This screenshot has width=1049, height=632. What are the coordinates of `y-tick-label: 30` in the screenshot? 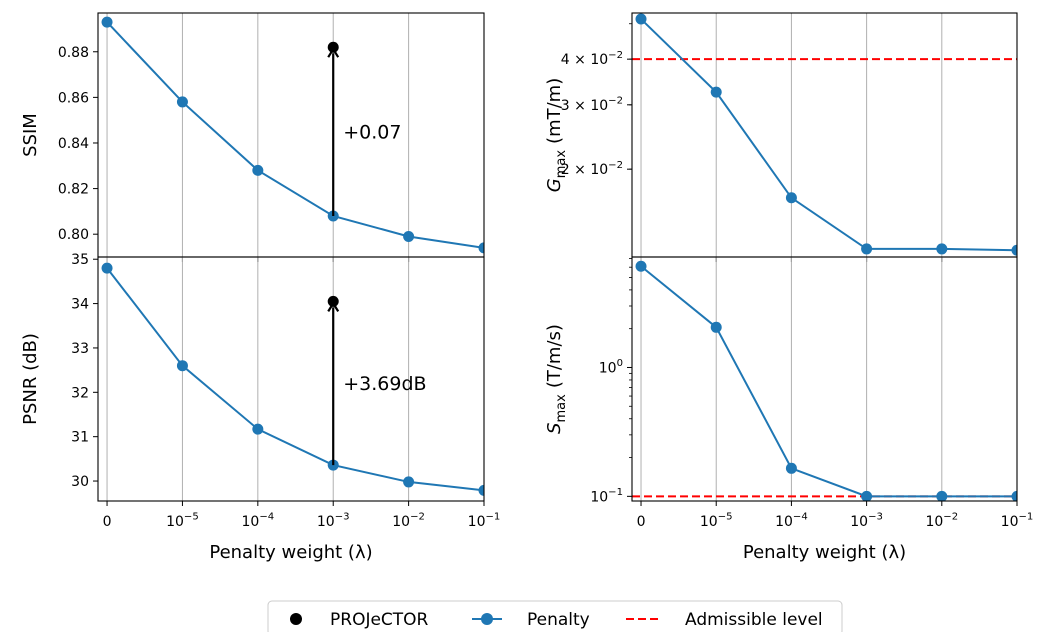 It's located at (80, 482).